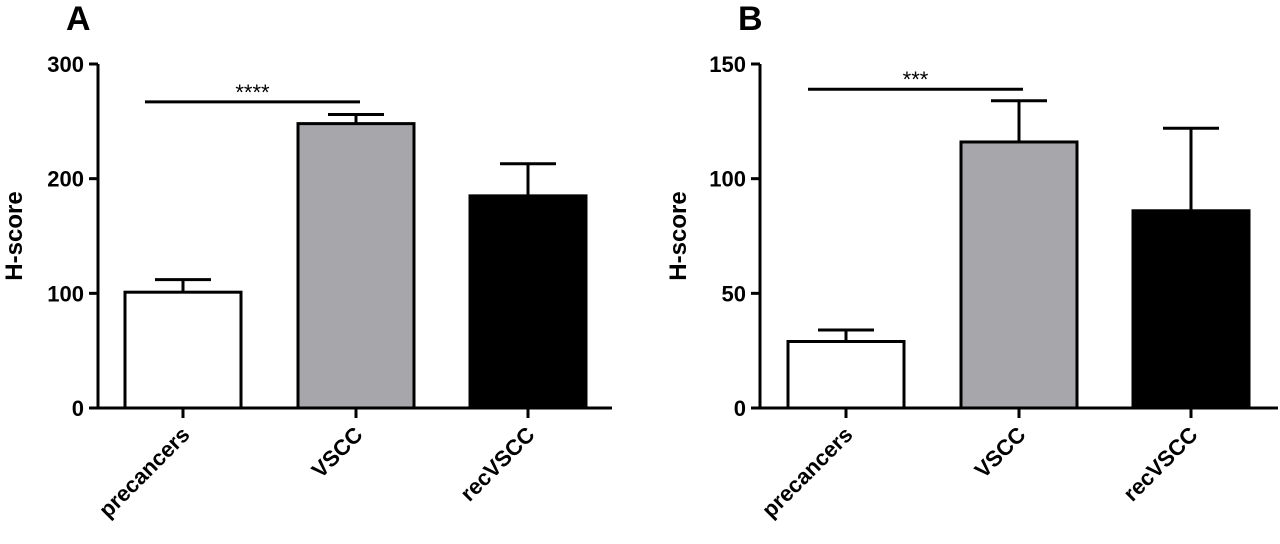  I want to click on y-tick-label: 300, so click(65, 64).